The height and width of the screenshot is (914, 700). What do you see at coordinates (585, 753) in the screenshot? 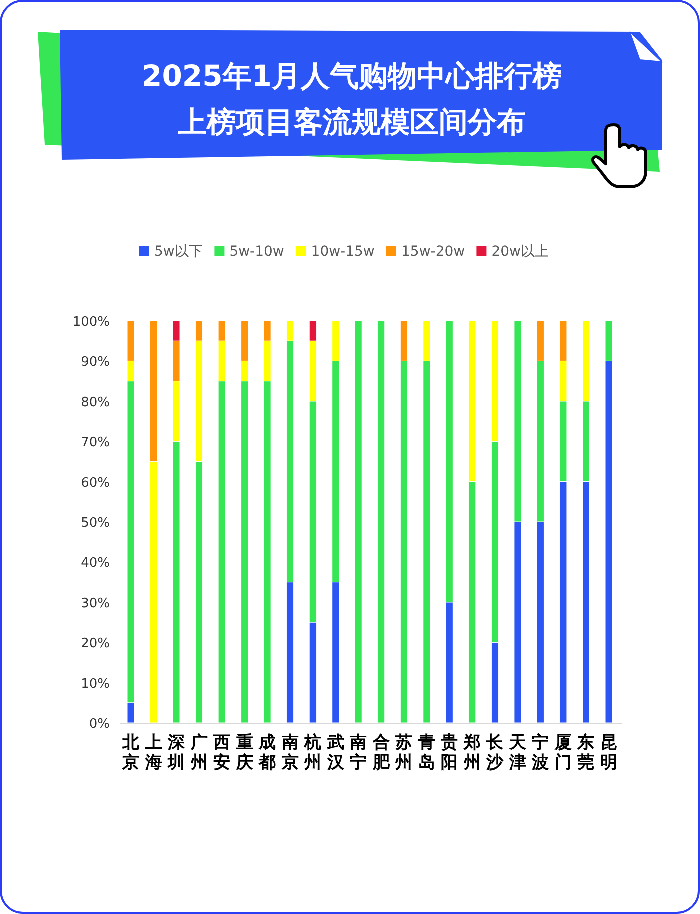
I see `x-tick-label: 东莞` at bounding box center [585, 753].